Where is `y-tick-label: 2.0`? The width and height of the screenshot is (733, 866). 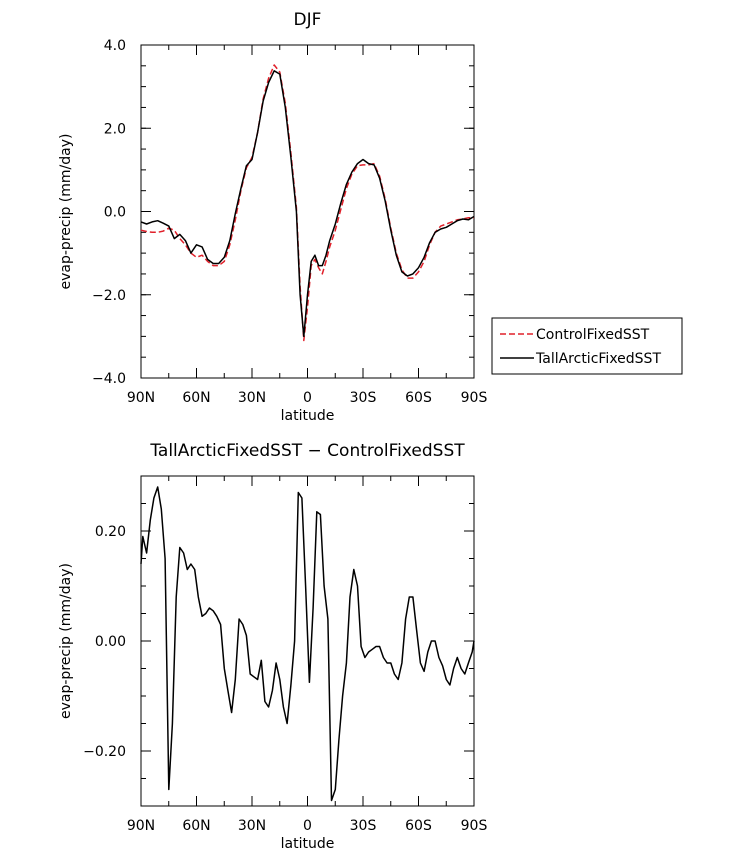 y-tick-label: 2.0 is located at coordinates (115, 129).